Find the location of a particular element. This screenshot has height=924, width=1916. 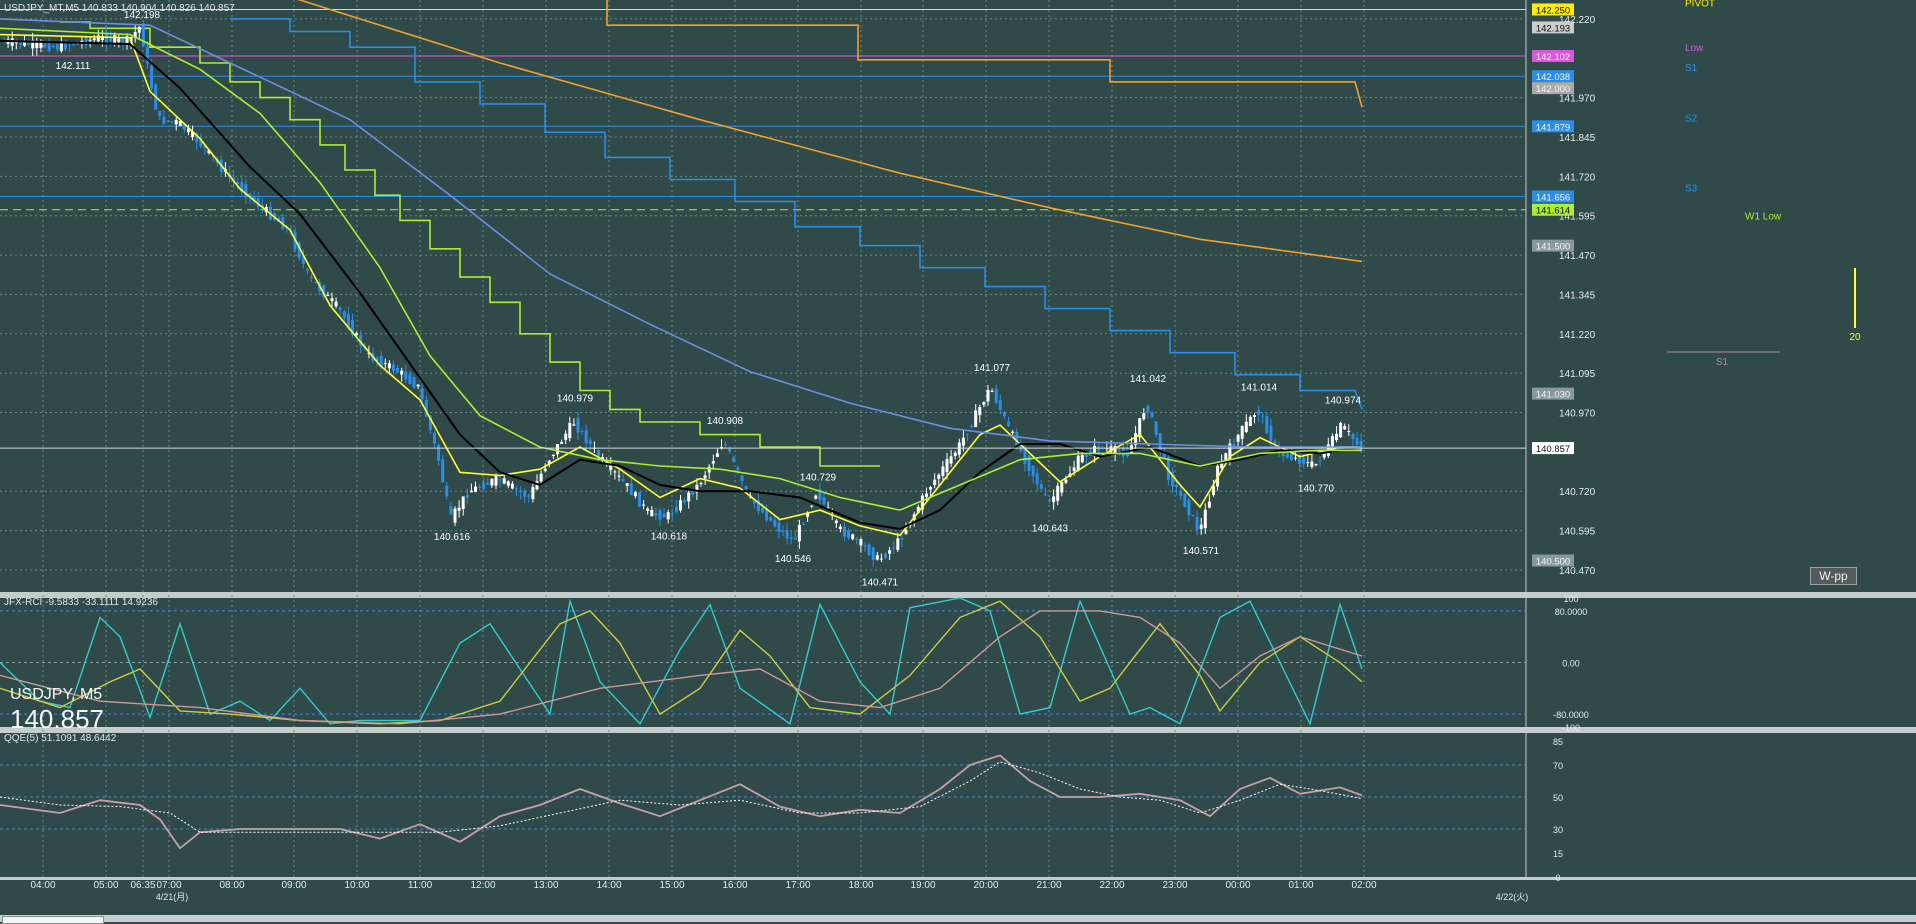

y-tick-label: 141.845 is located at coordinates (1577, 138).